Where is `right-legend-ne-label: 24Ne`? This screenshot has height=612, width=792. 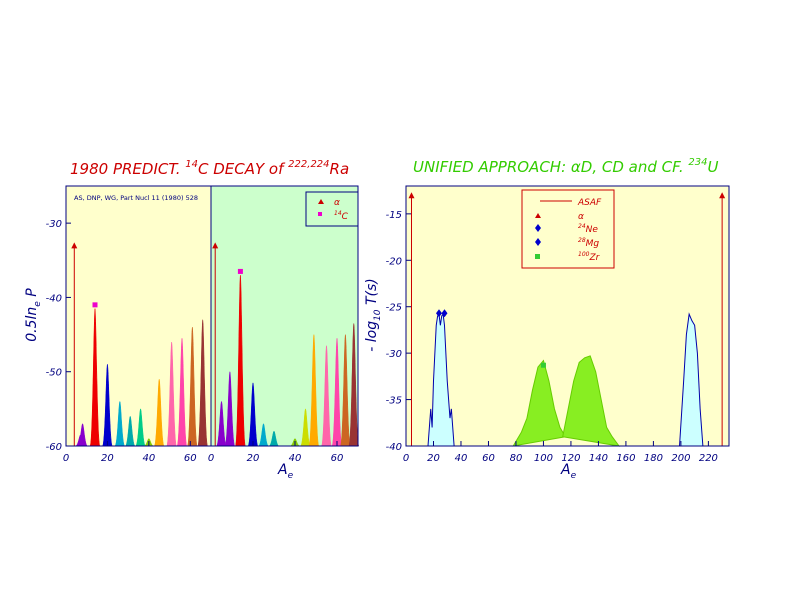 right-legend-ne-label: 24Ne is located at coordinates (588, 229).